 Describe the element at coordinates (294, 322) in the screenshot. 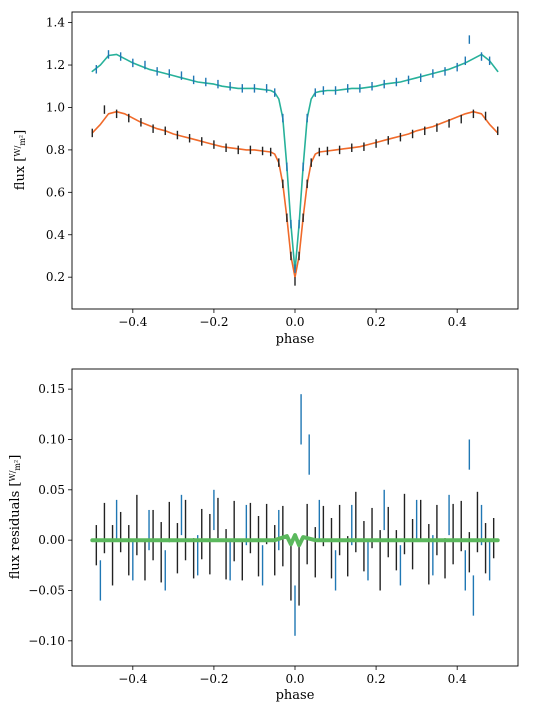

I see `flux-x-tick-label: 0.0` at that location.